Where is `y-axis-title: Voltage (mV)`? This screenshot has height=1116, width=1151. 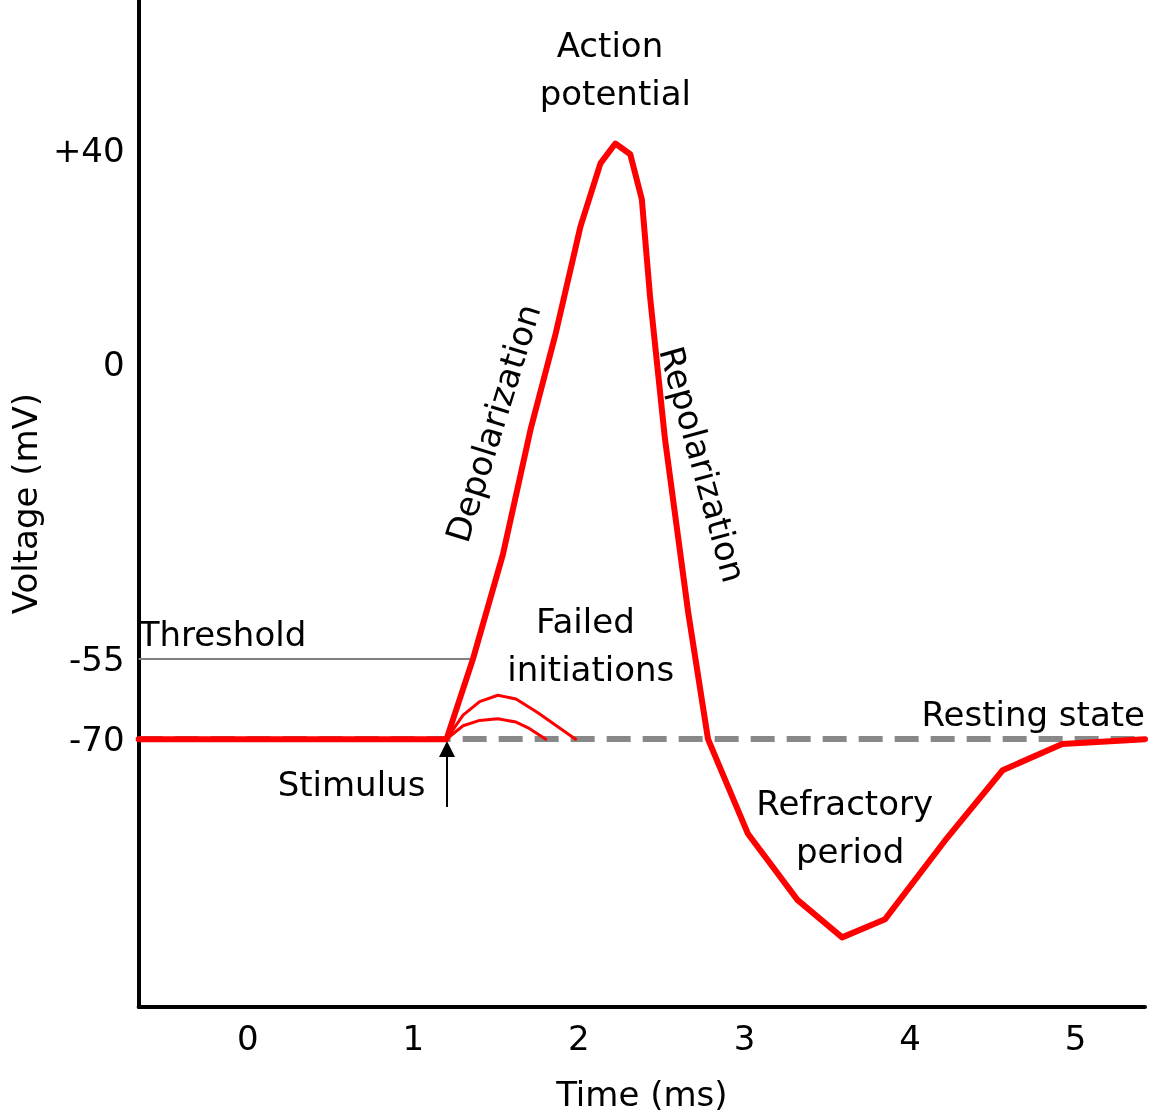
y-axis-title: Voltage (mV) is located at coordinates (25, 503).